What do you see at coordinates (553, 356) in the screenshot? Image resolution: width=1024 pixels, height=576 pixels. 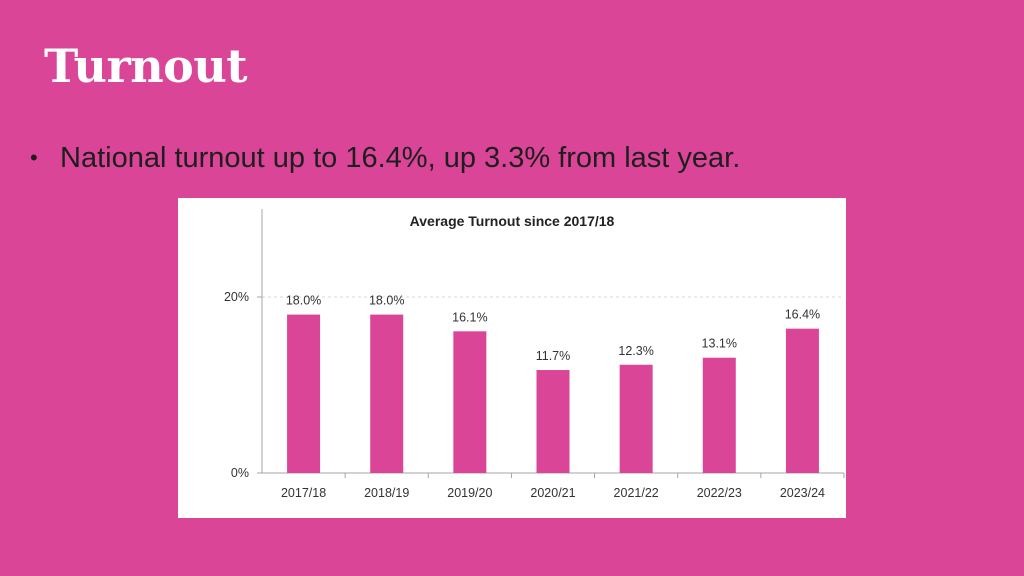 I see `data-label: 11.7%` at bounding box center [553, 356].